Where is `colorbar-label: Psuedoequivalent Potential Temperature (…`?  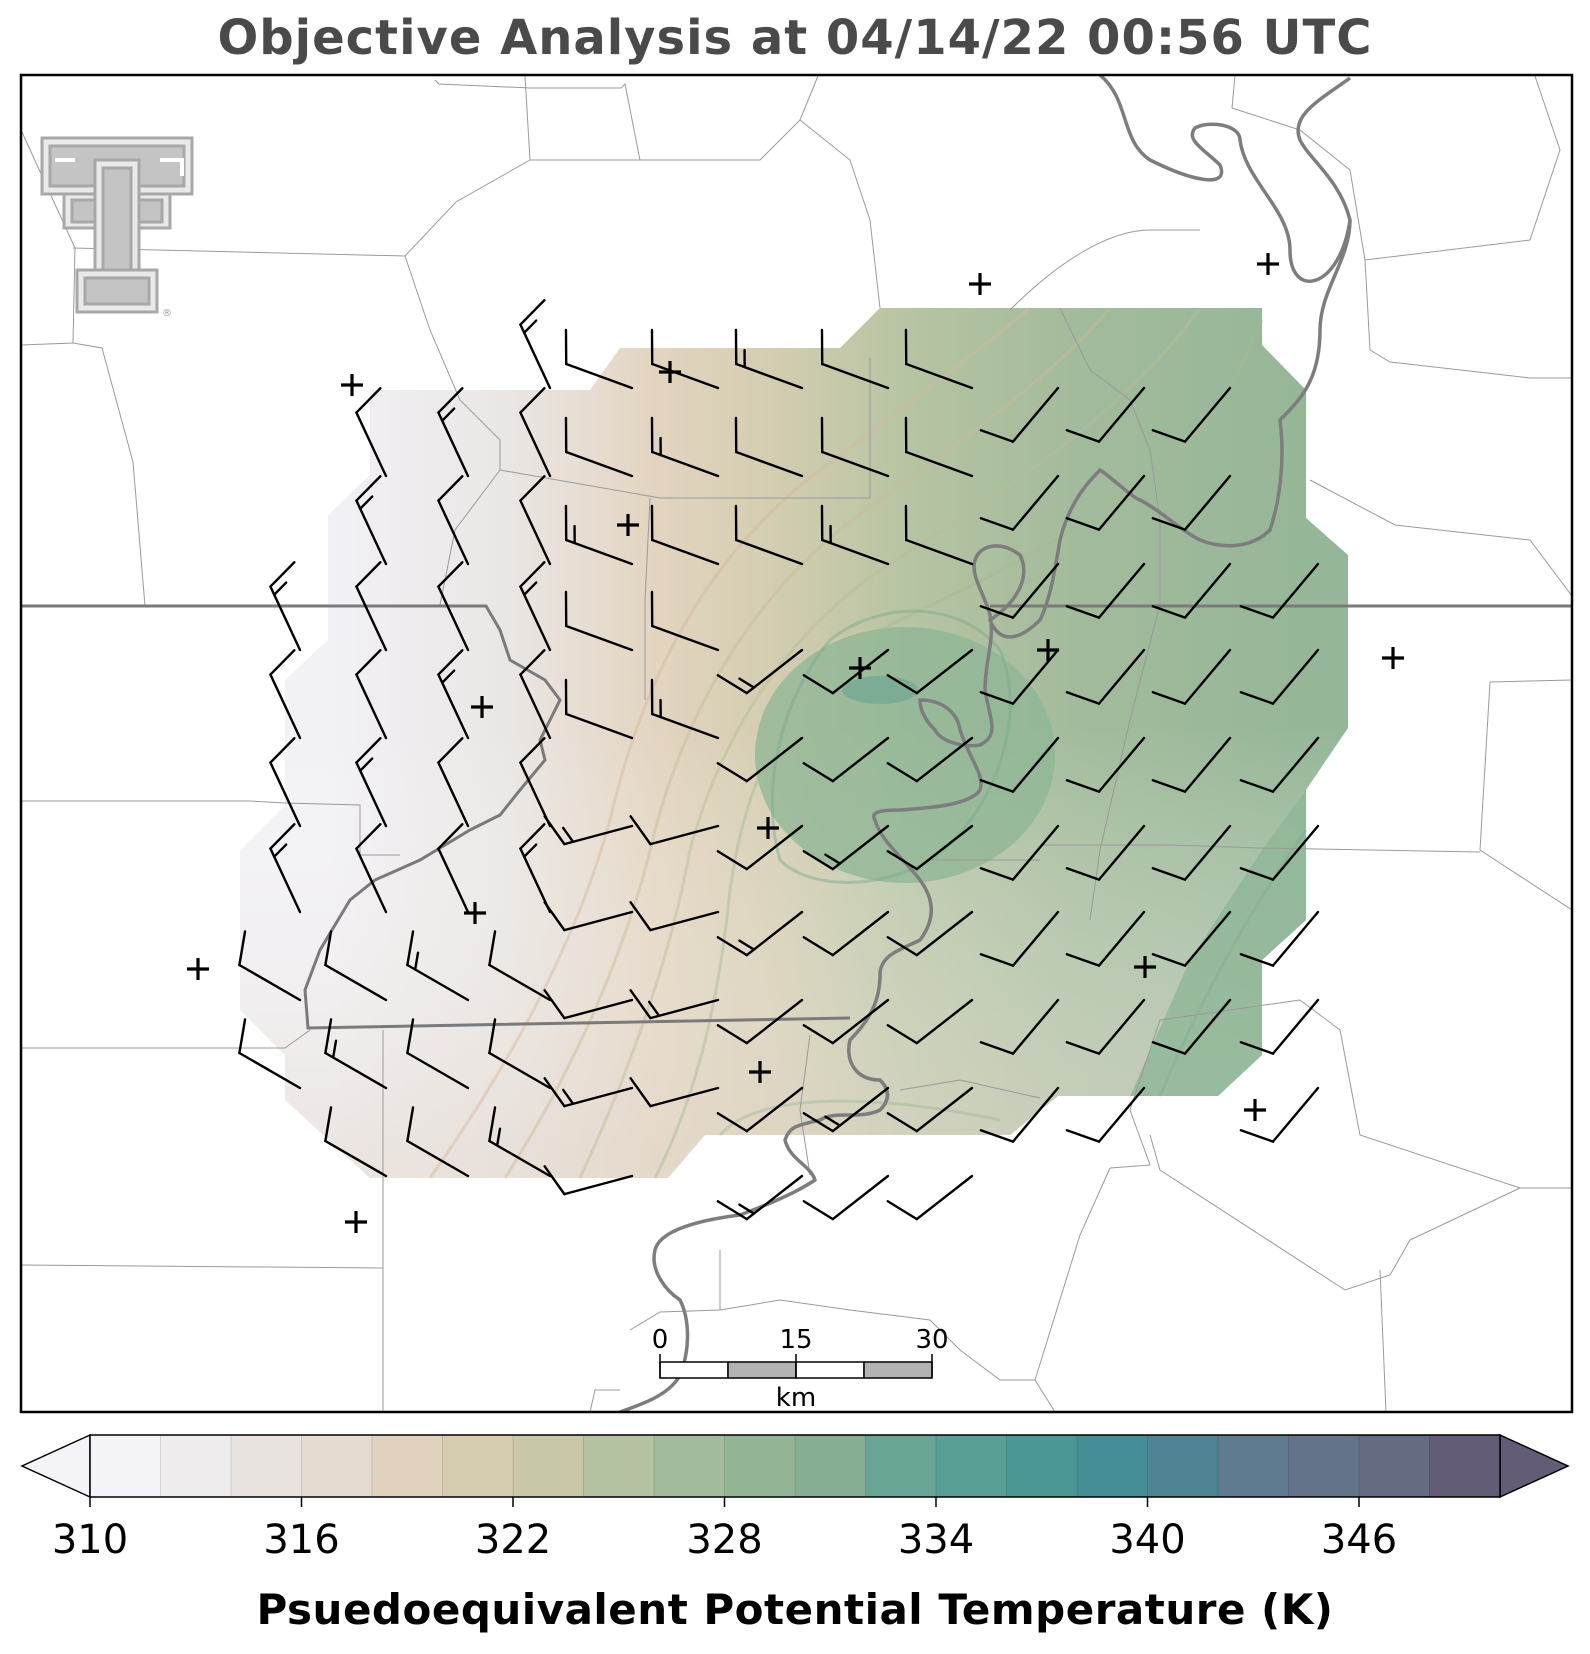 colorbar-label: Psuedoequivalent Potential Temperature (… is located at coordinates (795, 1609).